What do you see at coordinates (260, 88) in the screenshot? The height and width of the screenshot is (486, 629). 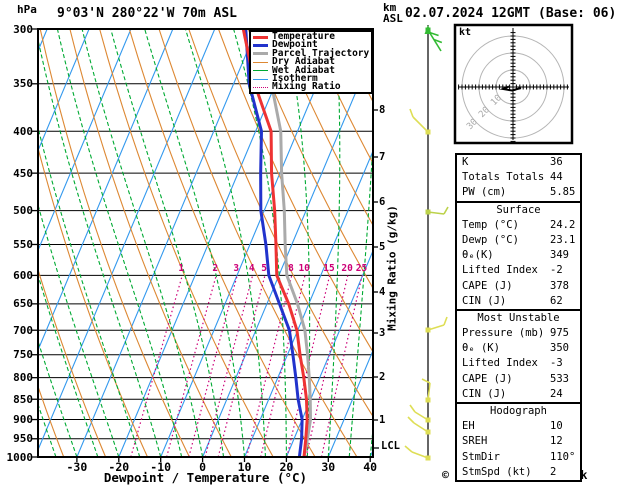 I see `legend-swatch-mixing-ratio` at bounding box center [260, 88].